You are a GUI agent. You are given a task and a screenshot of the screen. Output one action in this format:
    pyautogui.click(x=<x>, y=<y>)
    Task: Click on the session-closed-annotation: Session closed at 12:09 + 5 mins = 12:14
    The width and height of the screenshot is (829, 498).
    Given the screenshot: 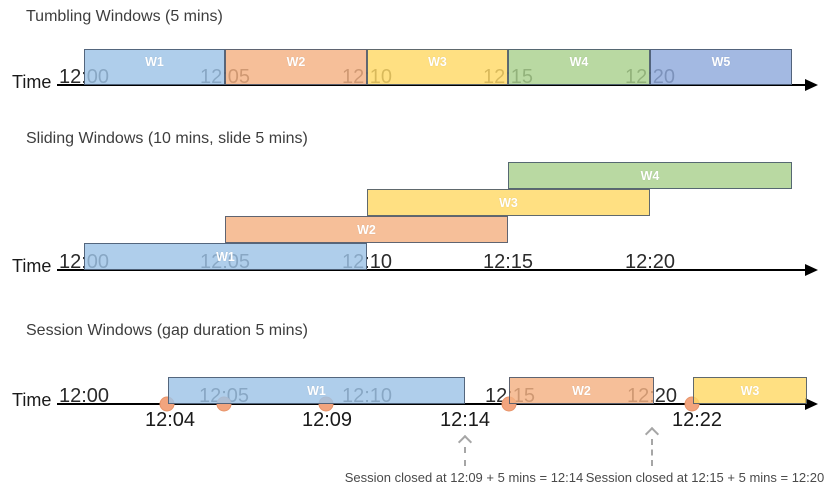 What is the action you would take?
    pyautogui.click(x=464, y=477)
    